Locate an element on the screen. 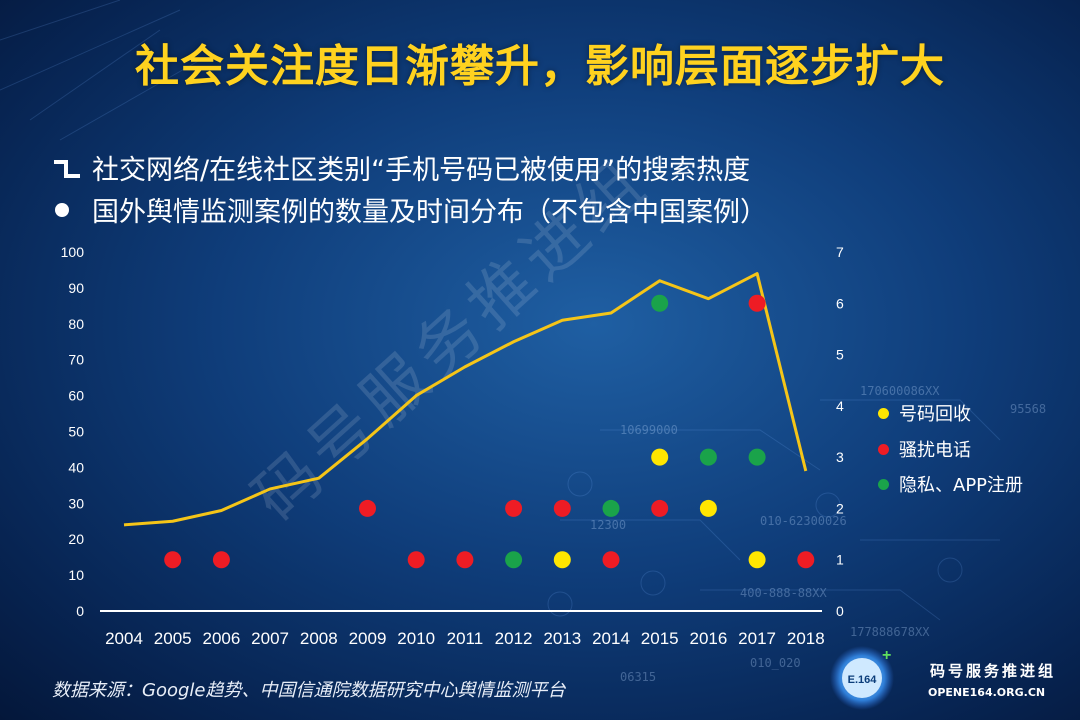 The image size is (1080, 720). data-source: 数据来源：Google趋势、中国信通院数据研究中心舆情监测平台 is located at coordinates (309, 690).